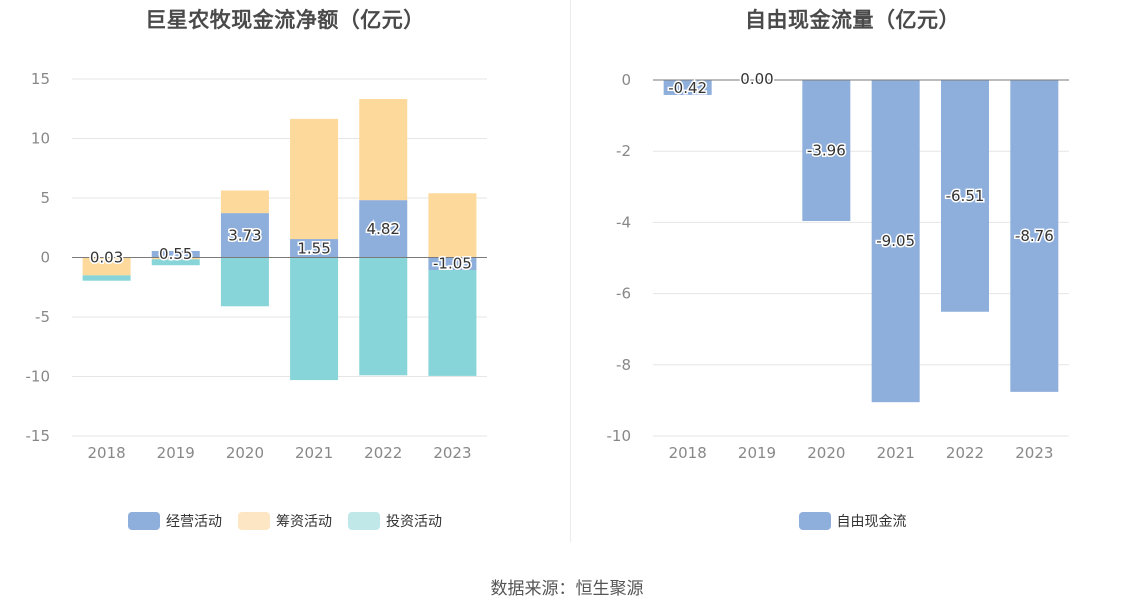  I want to click on legend-item-operating: 经营活动, so click(175, 521).